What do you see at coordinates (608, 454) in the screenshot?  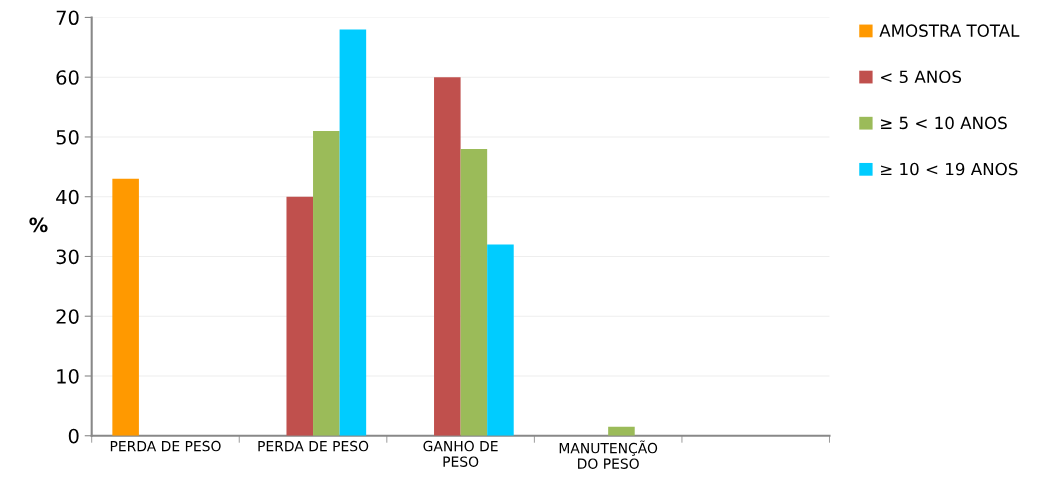 I see `x-tick-label: MANUTENÇÃO DO PESO` at bounding box center [608, 454].